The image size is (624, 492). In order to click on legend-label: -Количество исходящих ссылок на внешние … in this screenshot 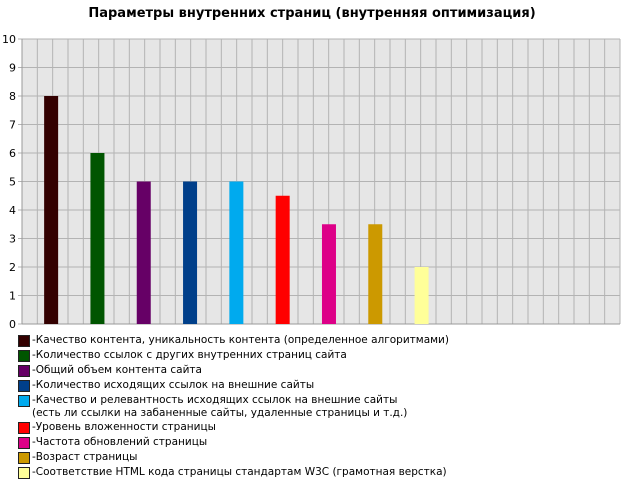, I will do `click(173, 385)`.